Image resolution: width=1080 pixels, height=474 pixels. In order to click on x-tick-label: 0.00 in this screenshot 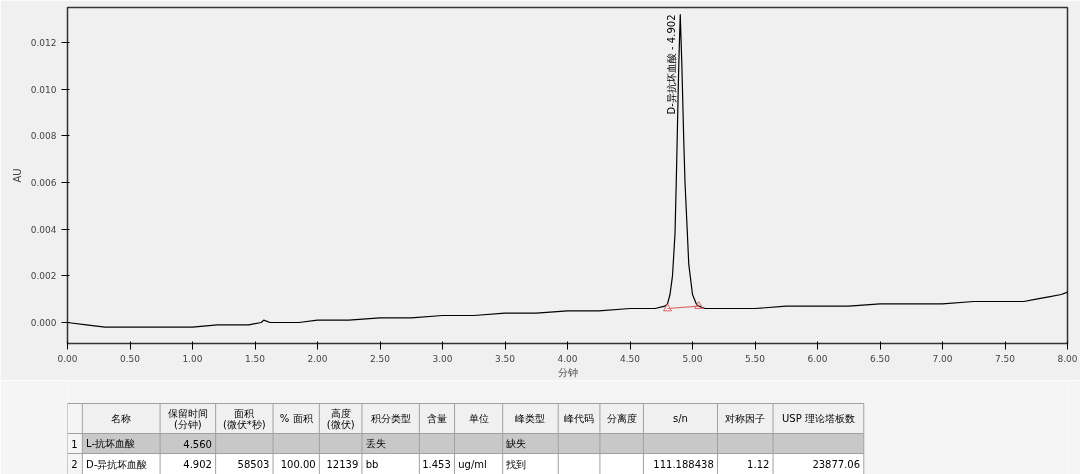, I will do `click(67, 358)`.